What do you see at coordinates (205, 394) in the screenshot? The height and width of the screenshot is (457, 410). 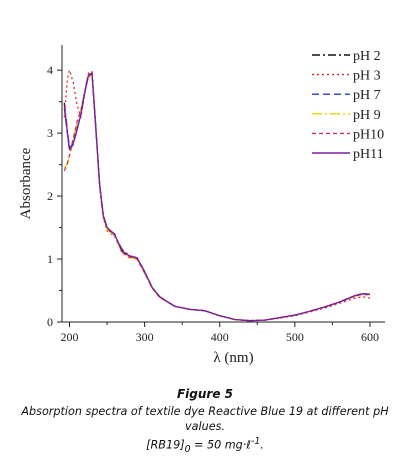 I see `figure-title: Figure 5` at bounding box center [205, 394].